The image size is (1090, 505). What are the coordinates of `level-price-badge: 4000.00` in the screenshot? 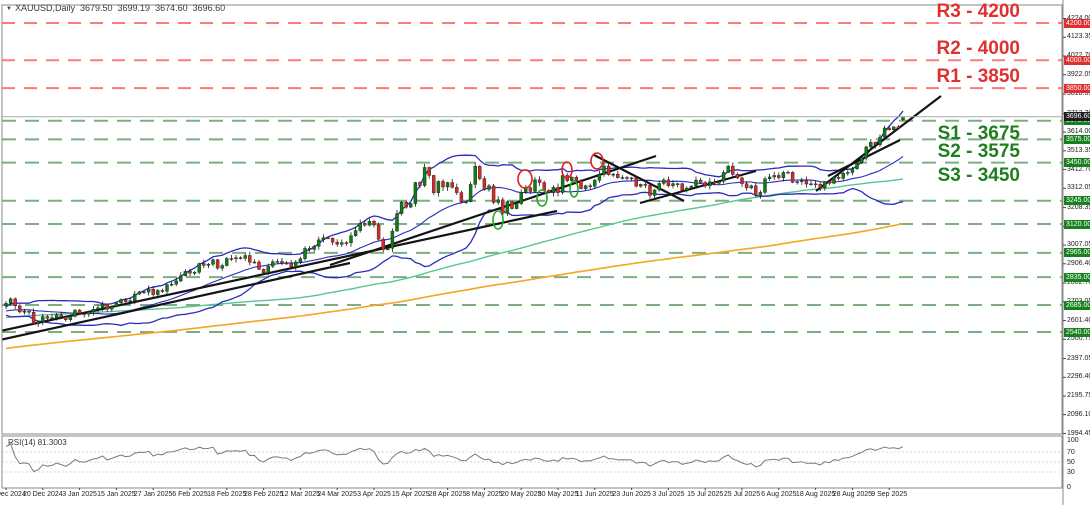 It's located at (1077, 60).